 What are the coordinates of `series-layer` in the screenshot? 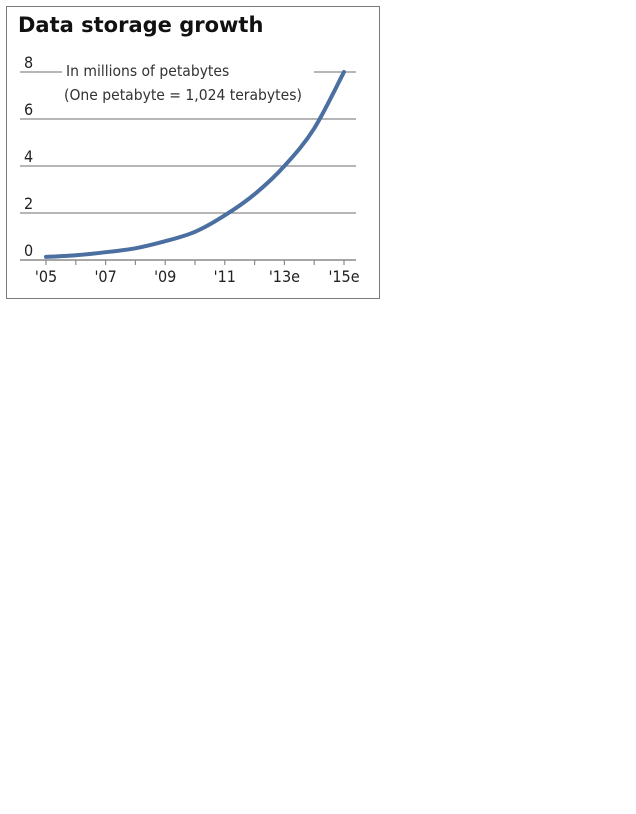 It's located at (195, 164).